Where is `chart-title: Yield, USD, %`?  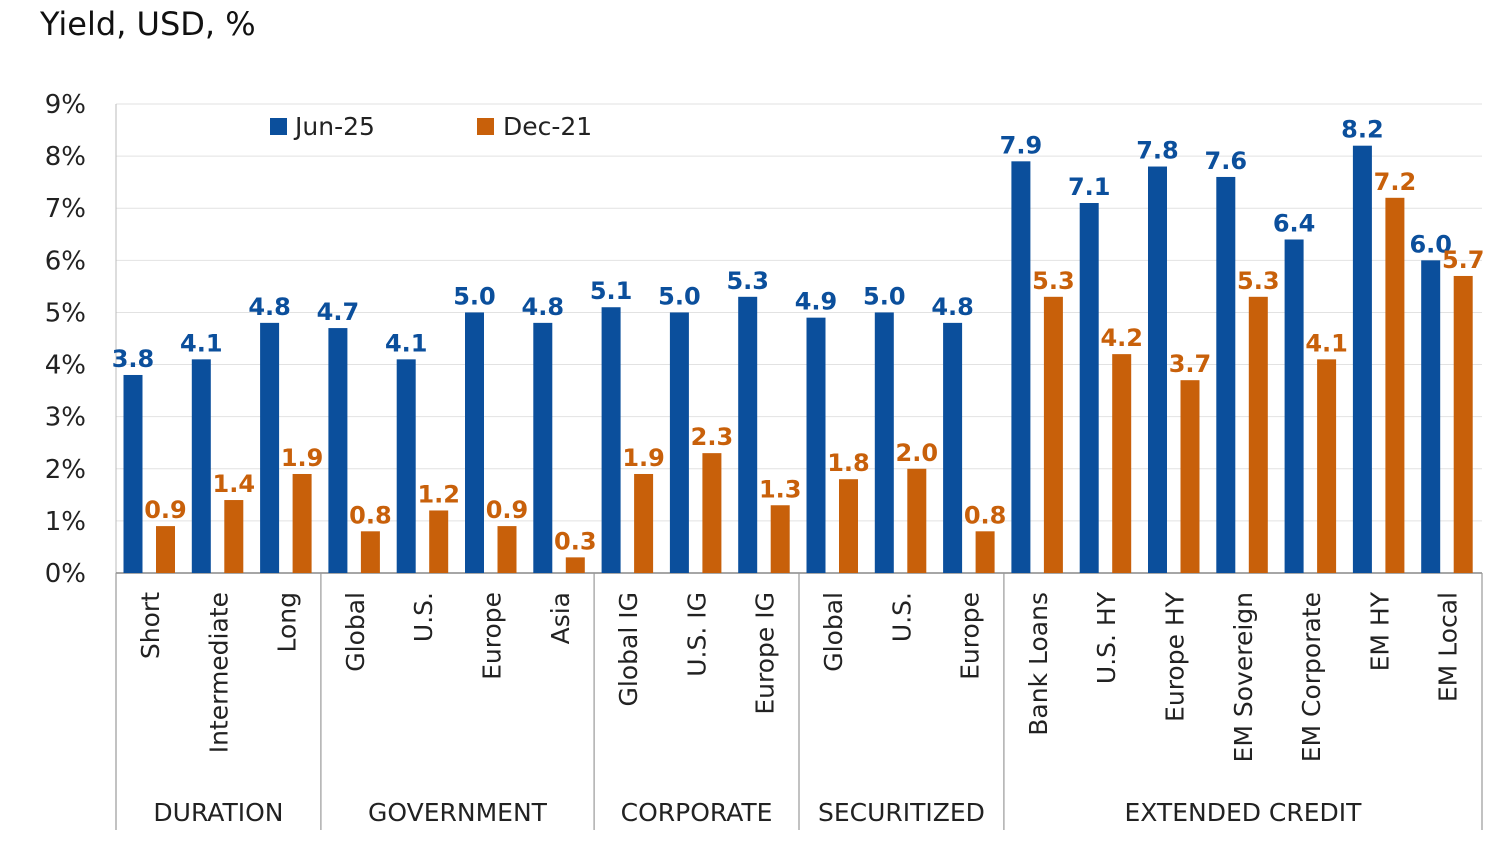 chart-title: Yield, USD, % is located at coordinates (147, 24).